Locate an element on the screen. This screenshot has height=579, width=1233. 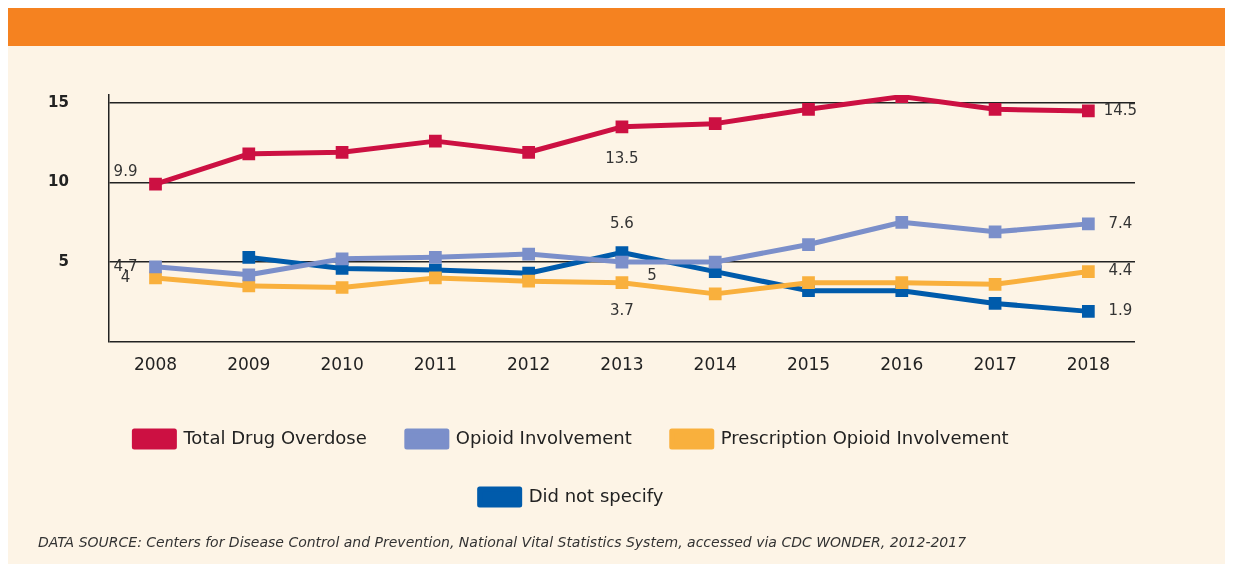
data-label: 3.7 is located at coordinates (622, 309).